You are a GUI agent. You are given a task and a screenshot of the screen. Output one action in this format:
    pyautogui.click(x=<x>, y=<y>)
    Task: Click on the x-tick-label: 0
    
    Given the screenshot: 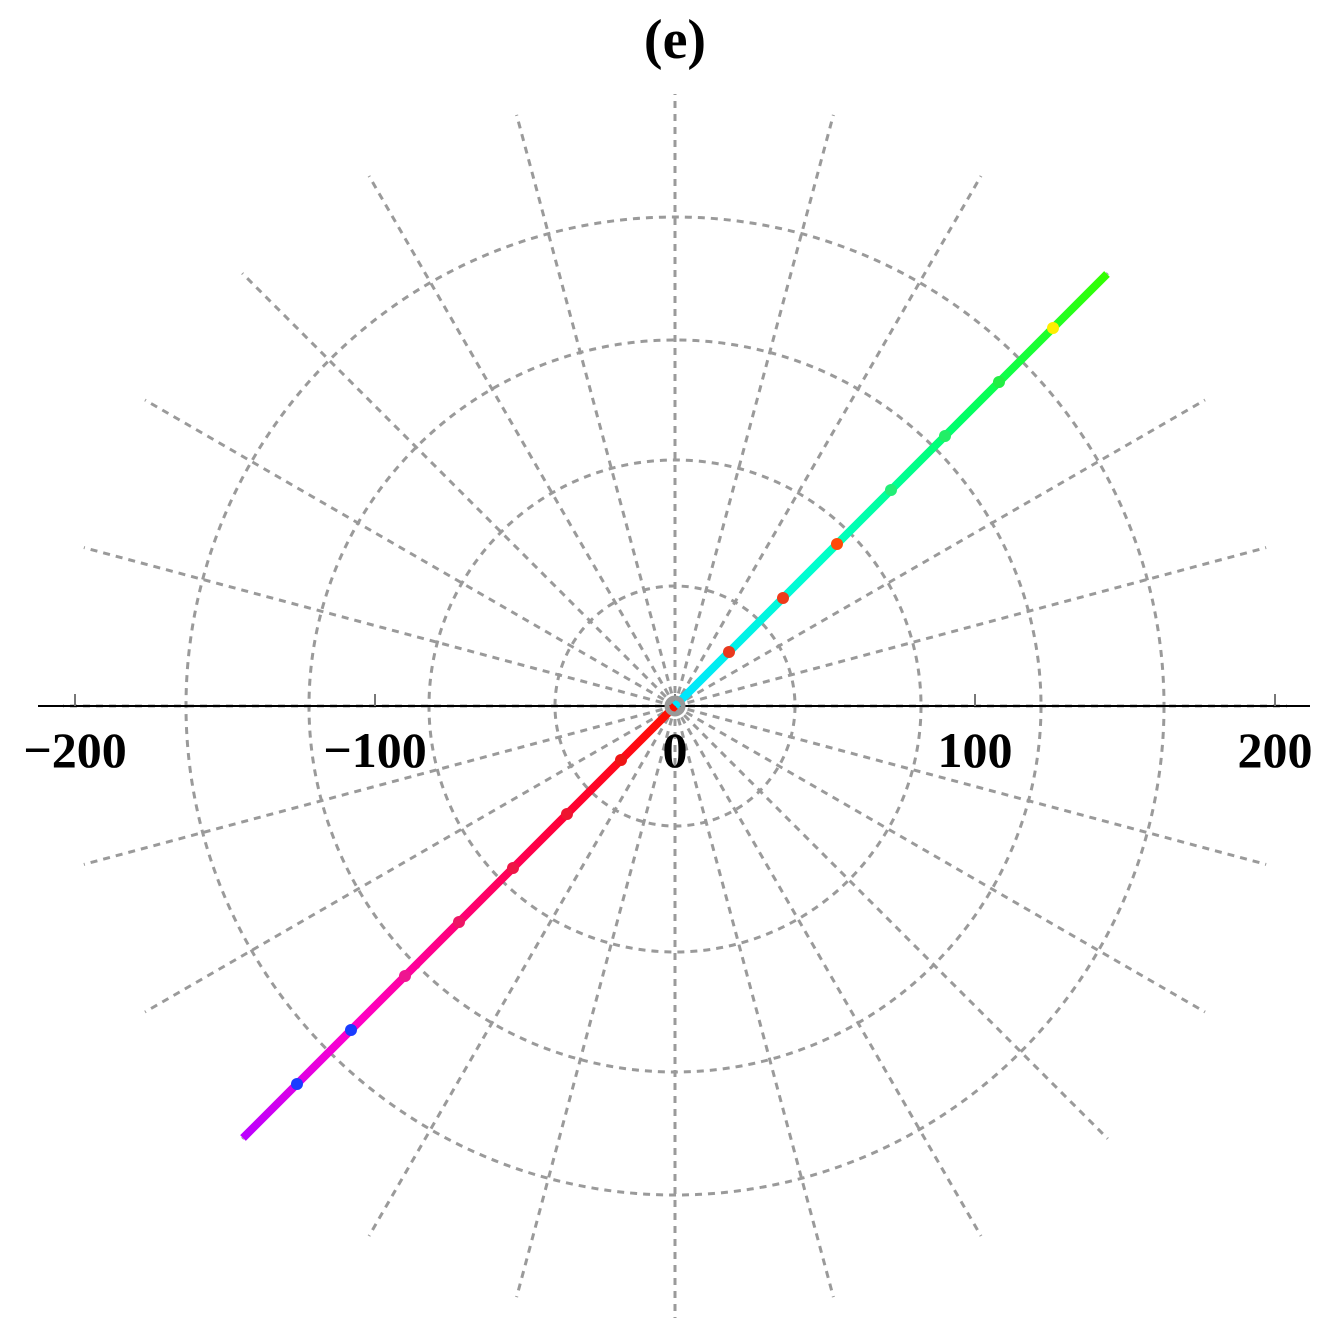 What is the action you would take?
    pyautogui.click(x=675, y=750)
    